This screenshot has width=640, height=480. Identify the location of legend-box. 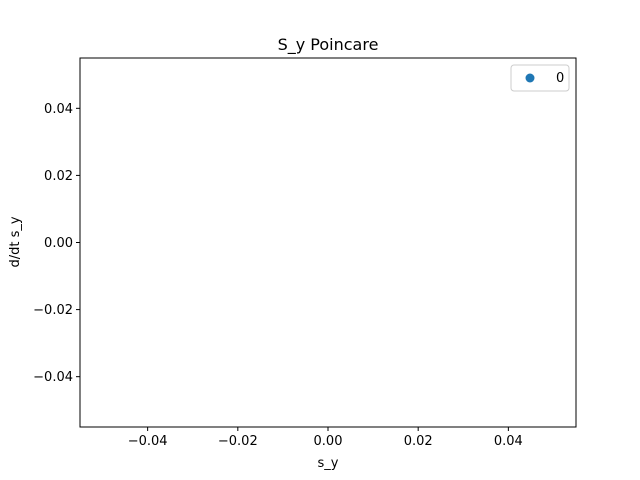
(540, 78).